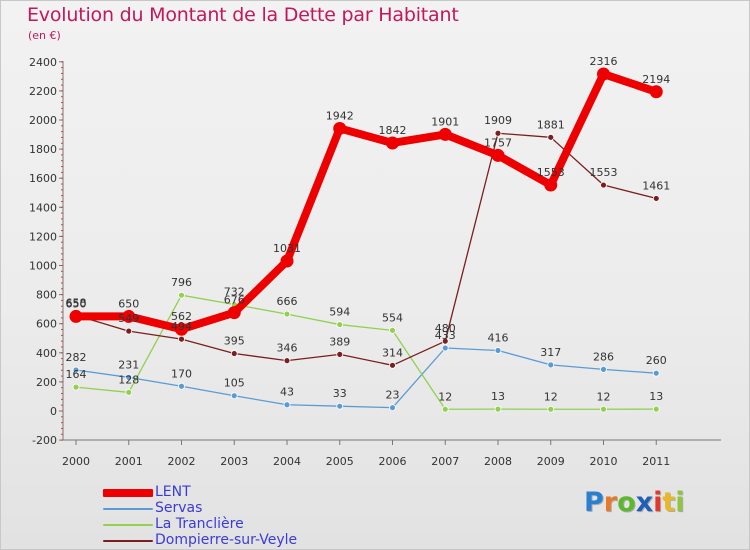  I want to click on x-tick-label: 2000, so click(76, 461).